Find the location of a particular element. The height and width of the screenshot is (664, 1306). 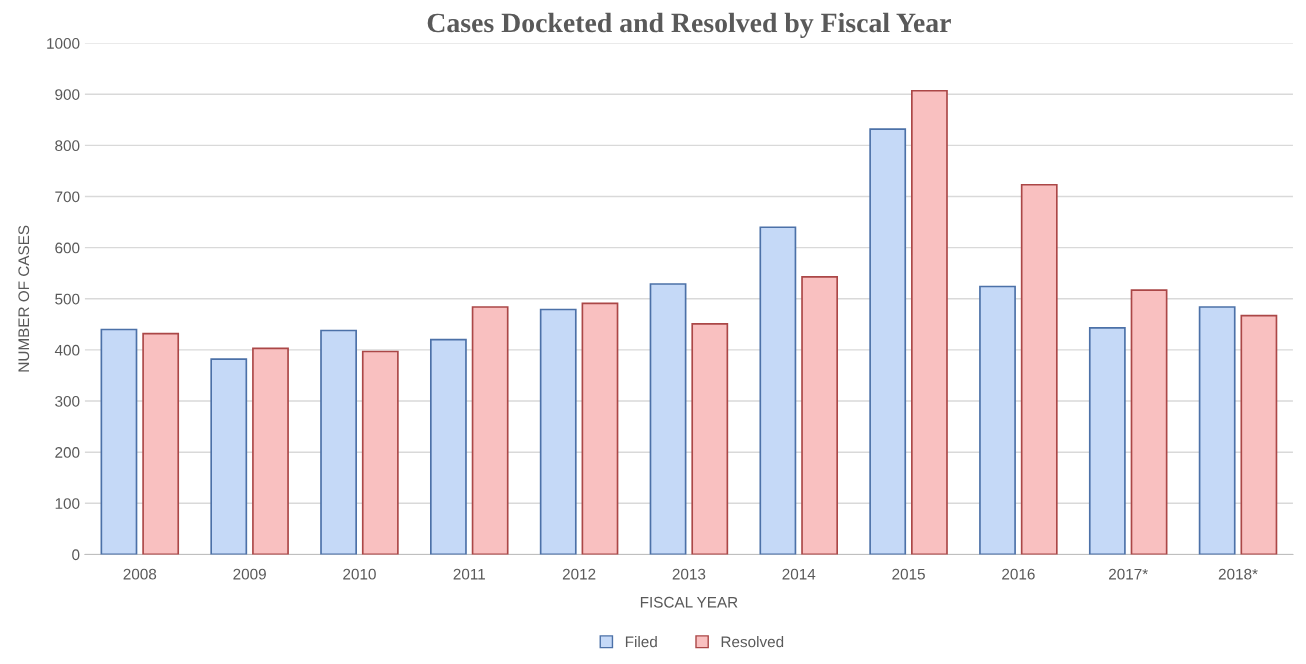

chart-title: Cases Docketed and Resolved by Fiscal Year is located at coordinates (689, 25).